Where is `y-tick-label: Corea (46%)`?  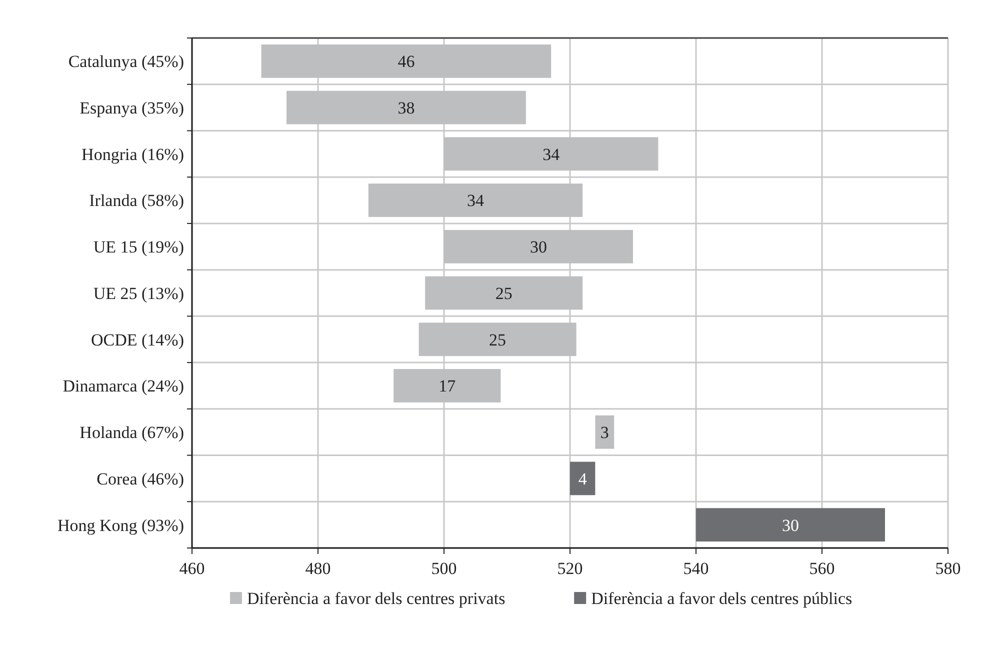
y-tick-label: Corea (46%) is located at coordinates (140, 478).